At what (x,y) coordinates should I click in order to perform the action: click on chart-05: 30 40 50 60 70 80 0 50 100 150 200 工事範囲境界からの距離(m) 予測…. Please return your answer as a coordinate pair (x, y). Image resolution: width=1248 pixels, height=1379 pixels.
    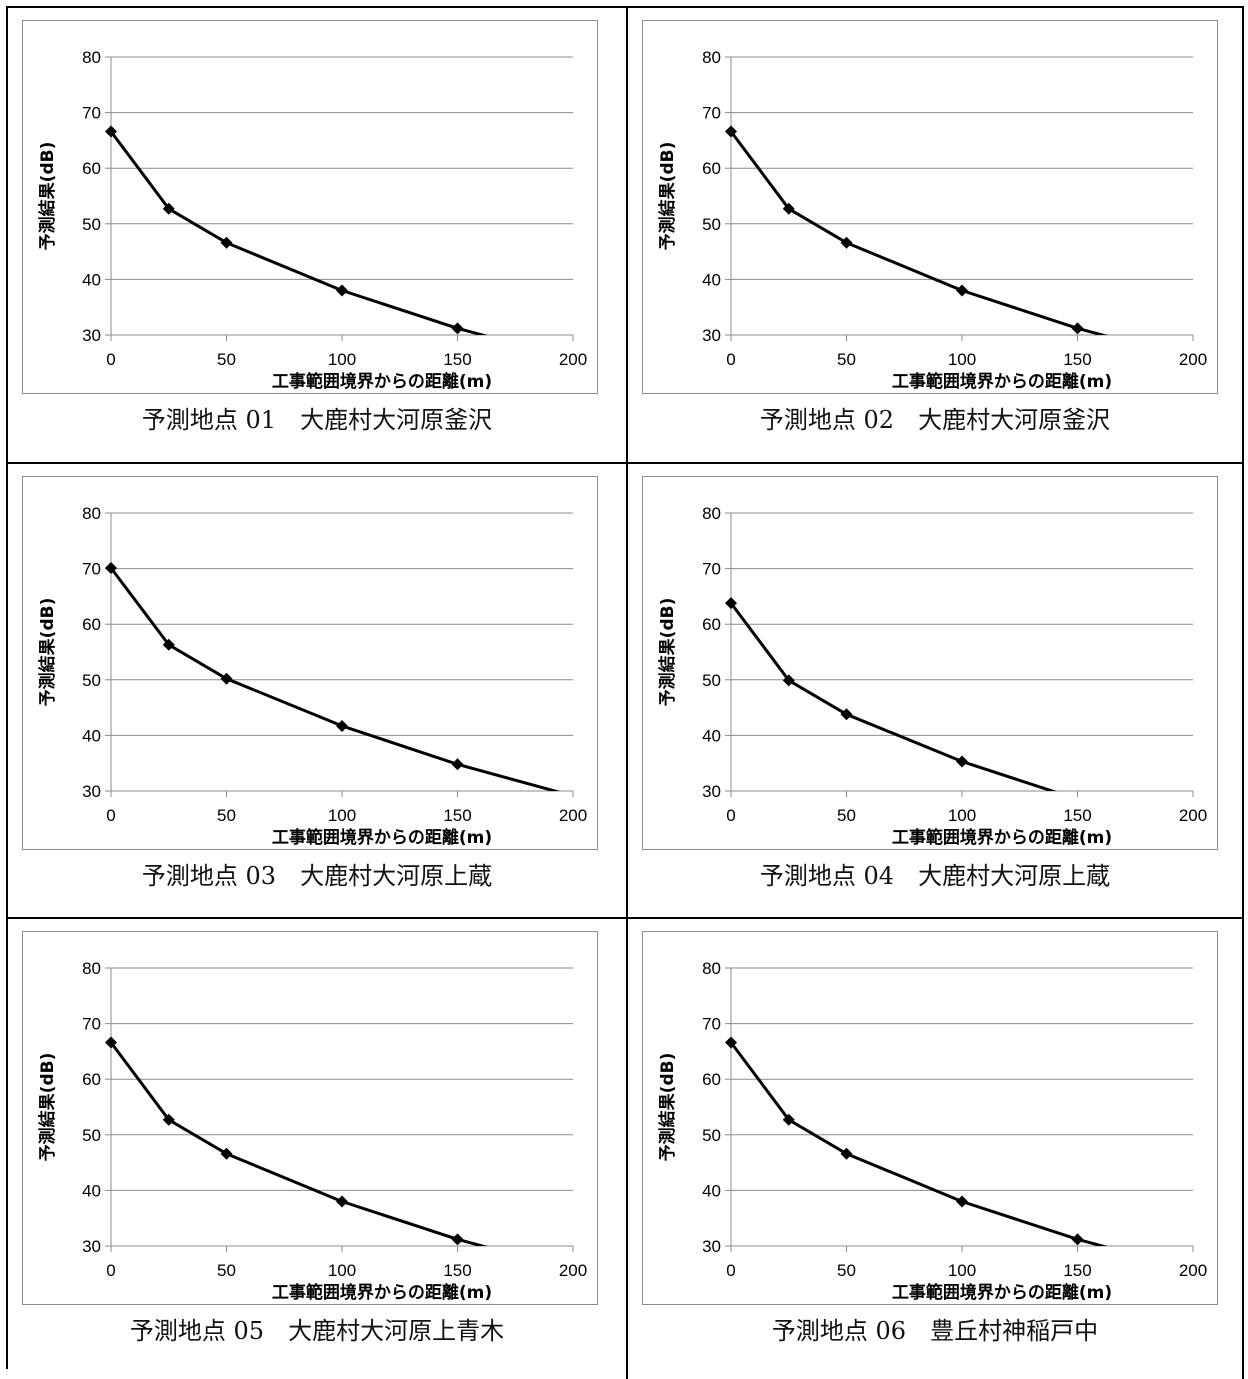
    Looking at the image, I should click on (312, 1131).